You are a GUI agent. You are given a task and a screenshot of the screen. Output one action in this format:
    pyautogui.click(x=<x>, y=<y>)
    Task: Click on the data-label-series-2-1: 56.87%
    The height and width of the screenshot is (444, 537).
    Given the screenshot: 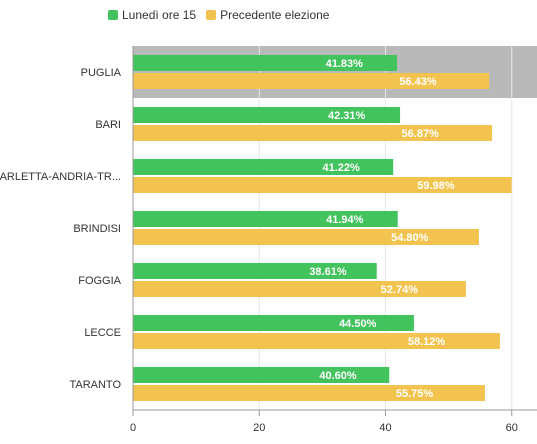 What is the action you would take?
    pyautogui.click(x=421, y=134)
    